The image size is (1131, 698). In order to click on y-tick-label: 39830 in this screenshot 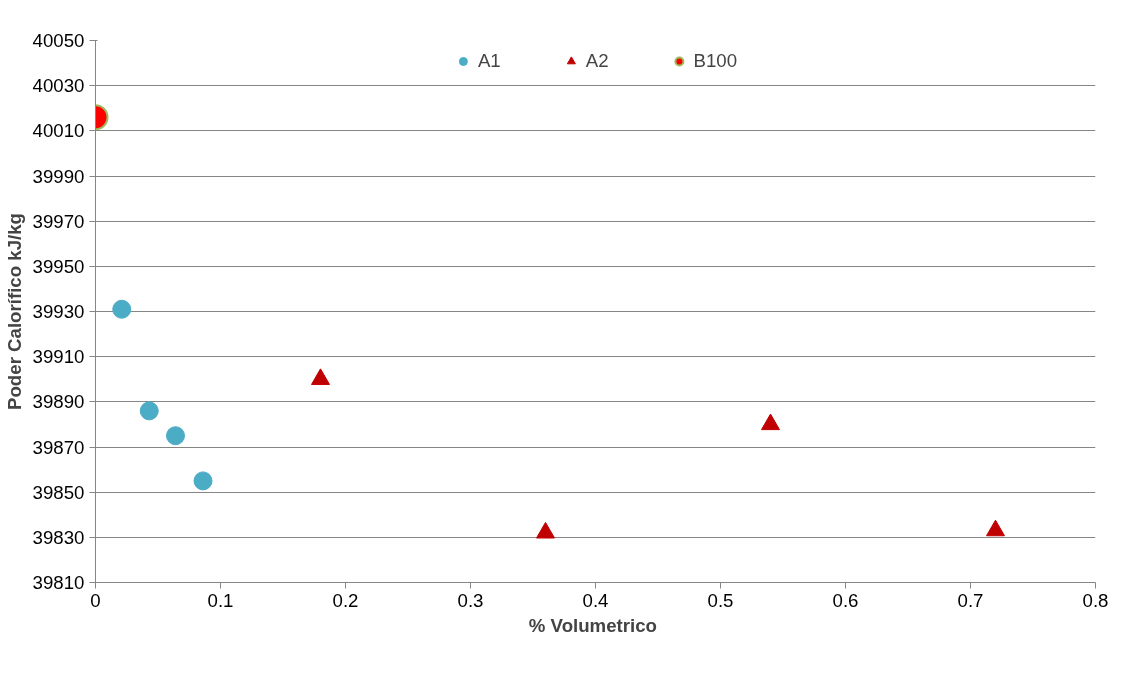, I will do `click(58, 537)`.